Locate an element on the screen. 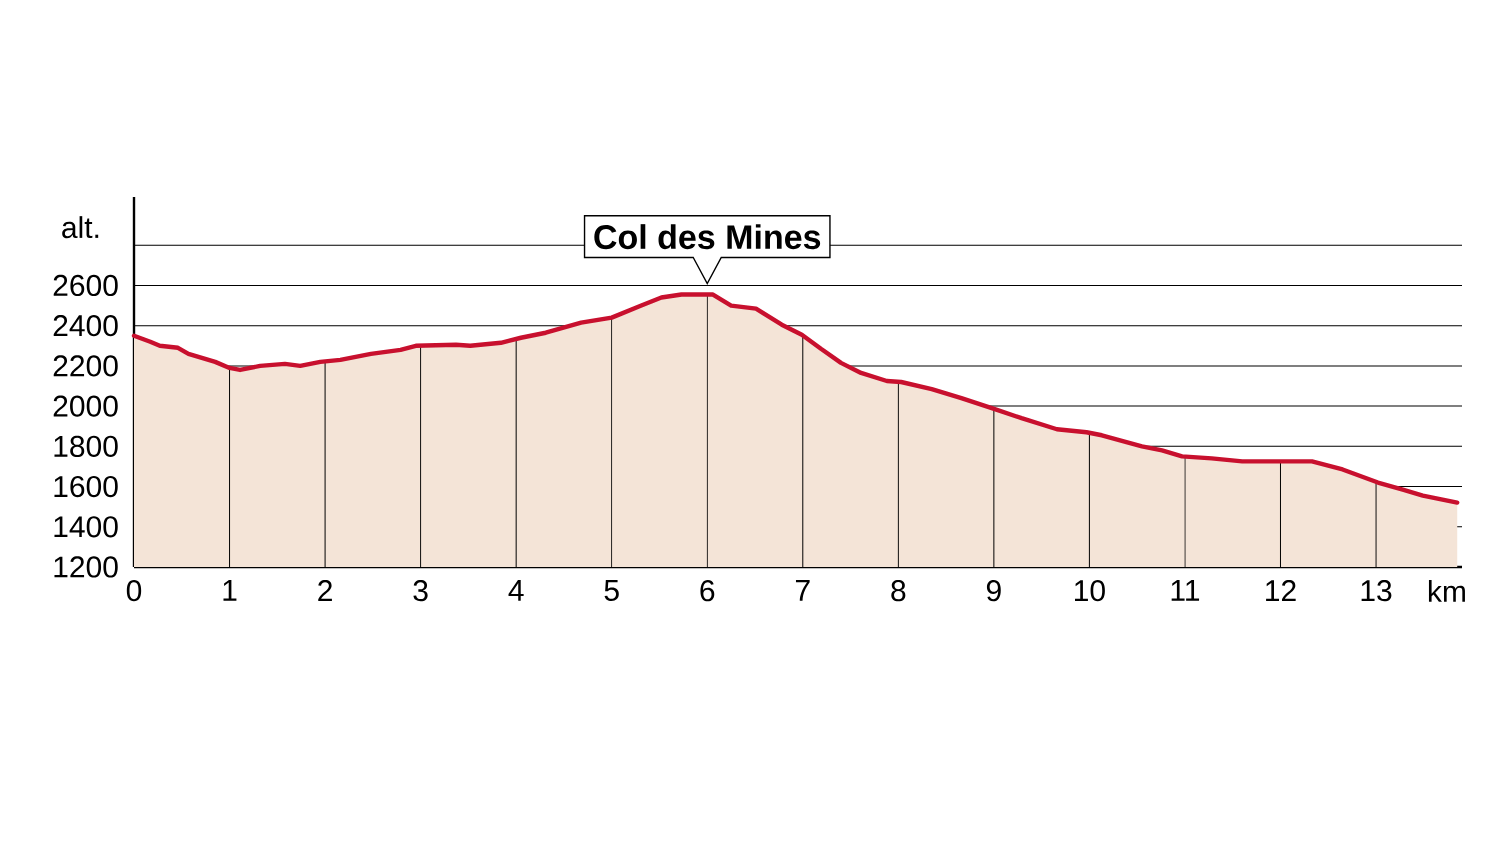 The image size is (1500, 844). y-tick-label: 1400 is located at coordinates (86, 527).